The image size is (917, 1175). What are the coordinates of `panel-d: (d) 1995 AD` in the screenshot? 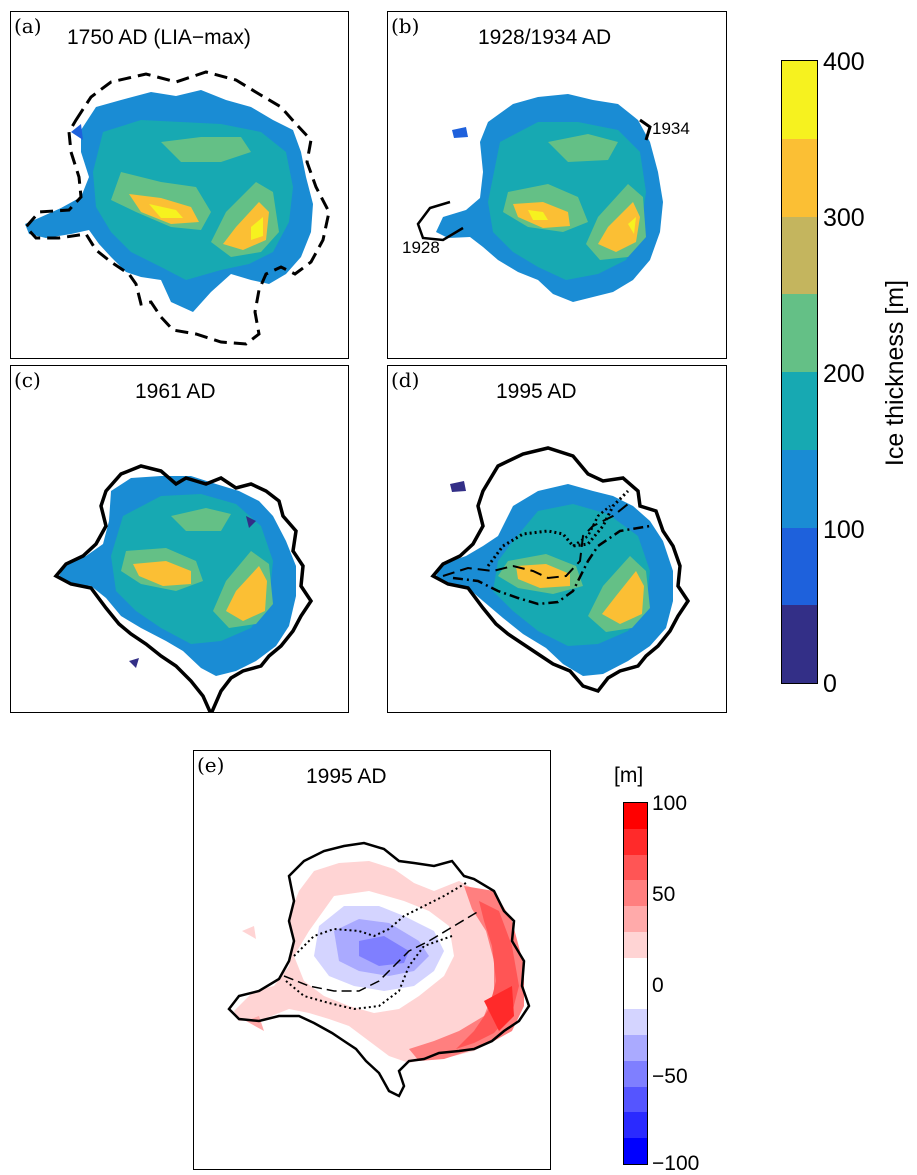 It's located at (557, 539).